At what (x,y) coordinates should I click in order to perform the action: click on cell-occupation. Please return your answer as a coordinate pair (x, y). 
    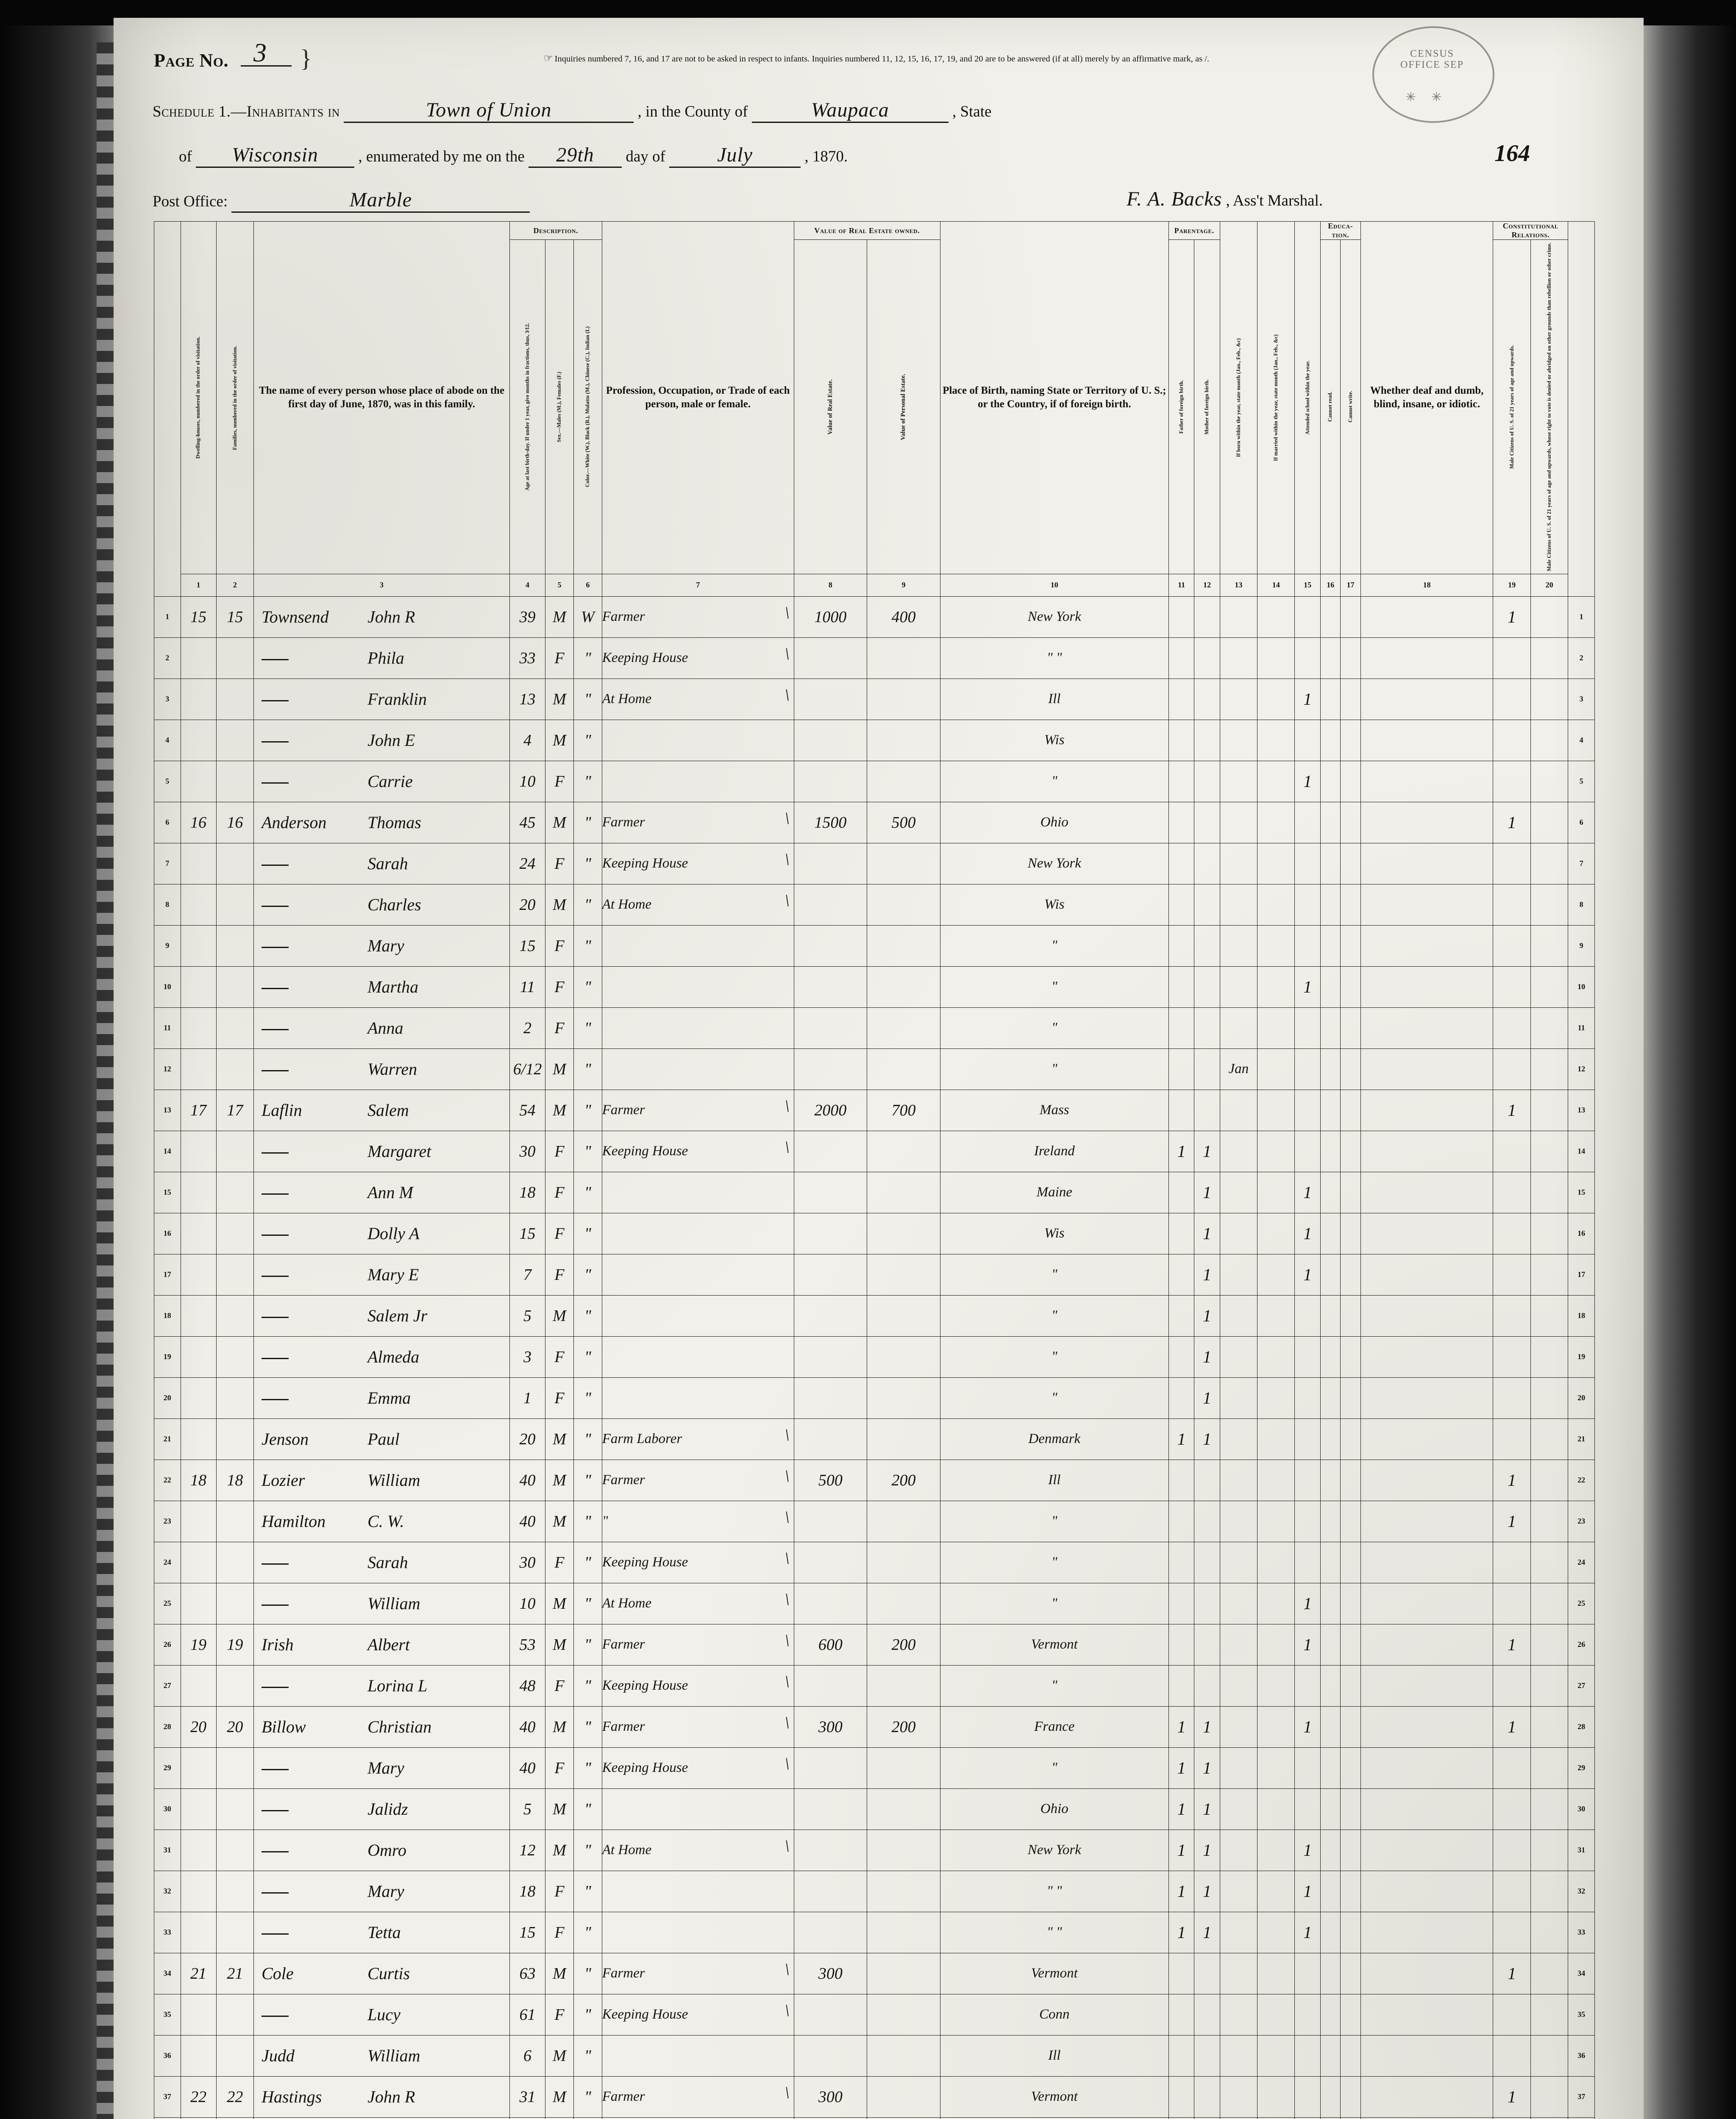
    Looking at the image, I should click on (697, 1357).